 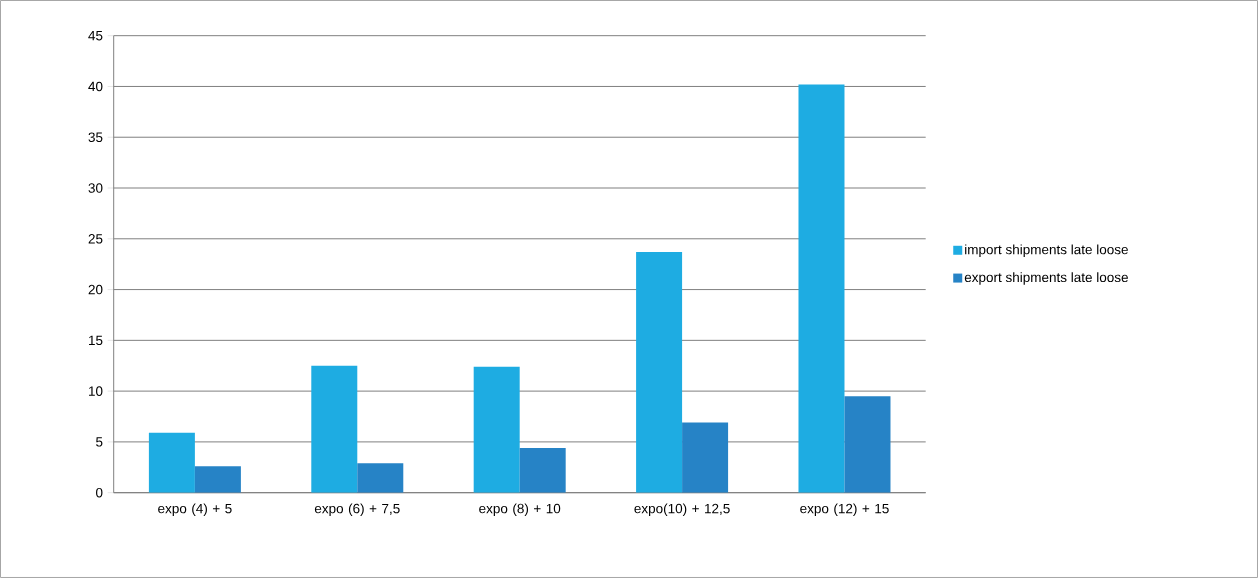 I want to click on legend-label: export shipments late loose, so click(x=1046, y=278).